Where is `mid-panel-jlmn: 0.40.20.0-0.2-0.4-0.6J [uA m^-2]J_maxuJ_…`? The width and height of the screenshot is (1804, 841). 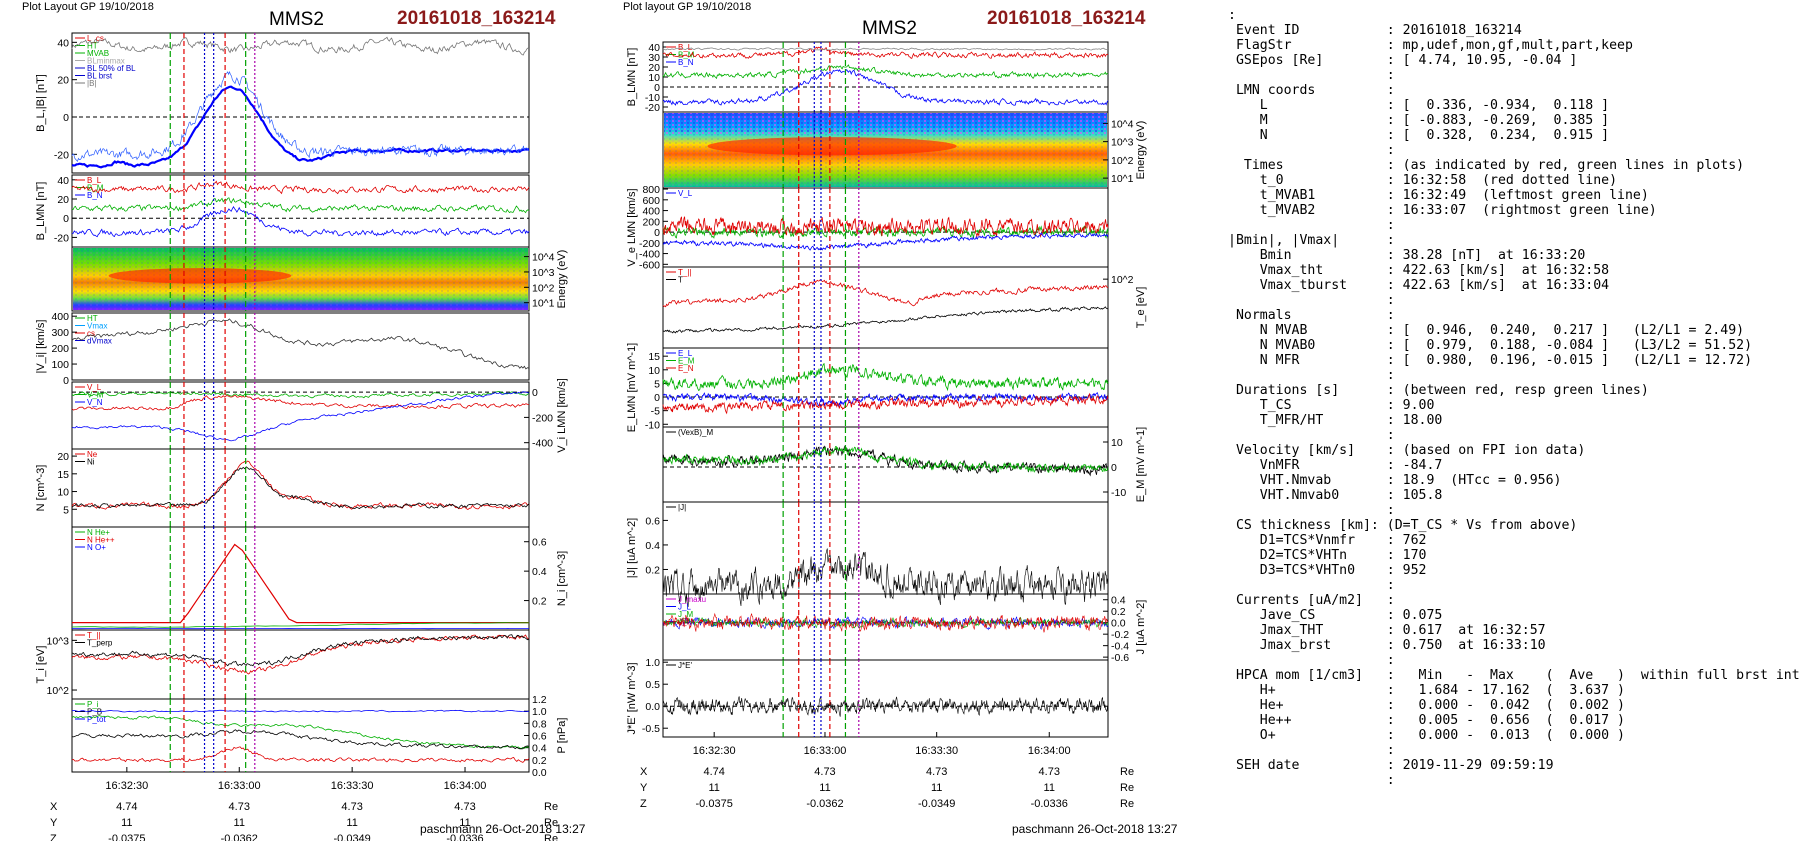 mid-panel-jlmn: 0.40.20.0-0.2-0.4-0.6J [uA m^-2]J_maxuJ_… is located at coordinates (904, 628).